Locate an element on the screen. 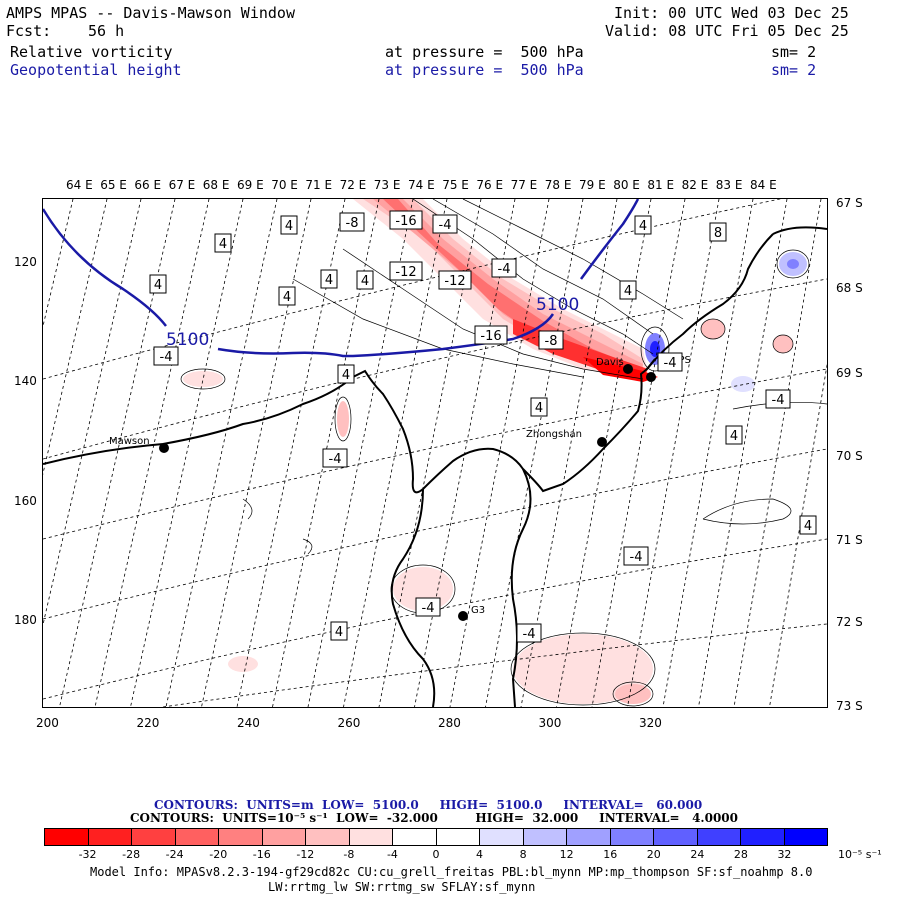  x-tick-label: 320 is located at coordinates (650, 723).